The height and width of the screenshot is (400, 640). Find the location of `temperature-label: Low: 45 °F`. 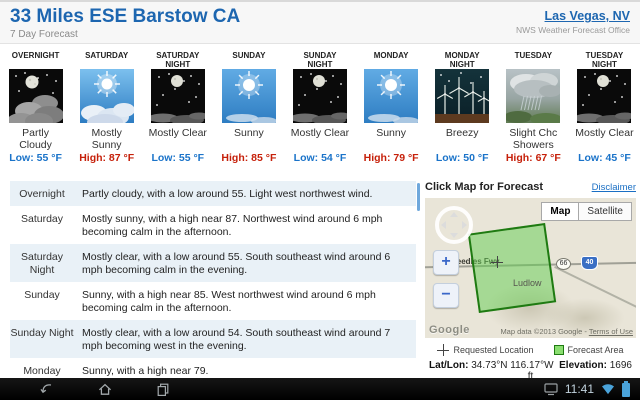

temperature-label: Low: 45 °F is located at coordinates (604, 158).